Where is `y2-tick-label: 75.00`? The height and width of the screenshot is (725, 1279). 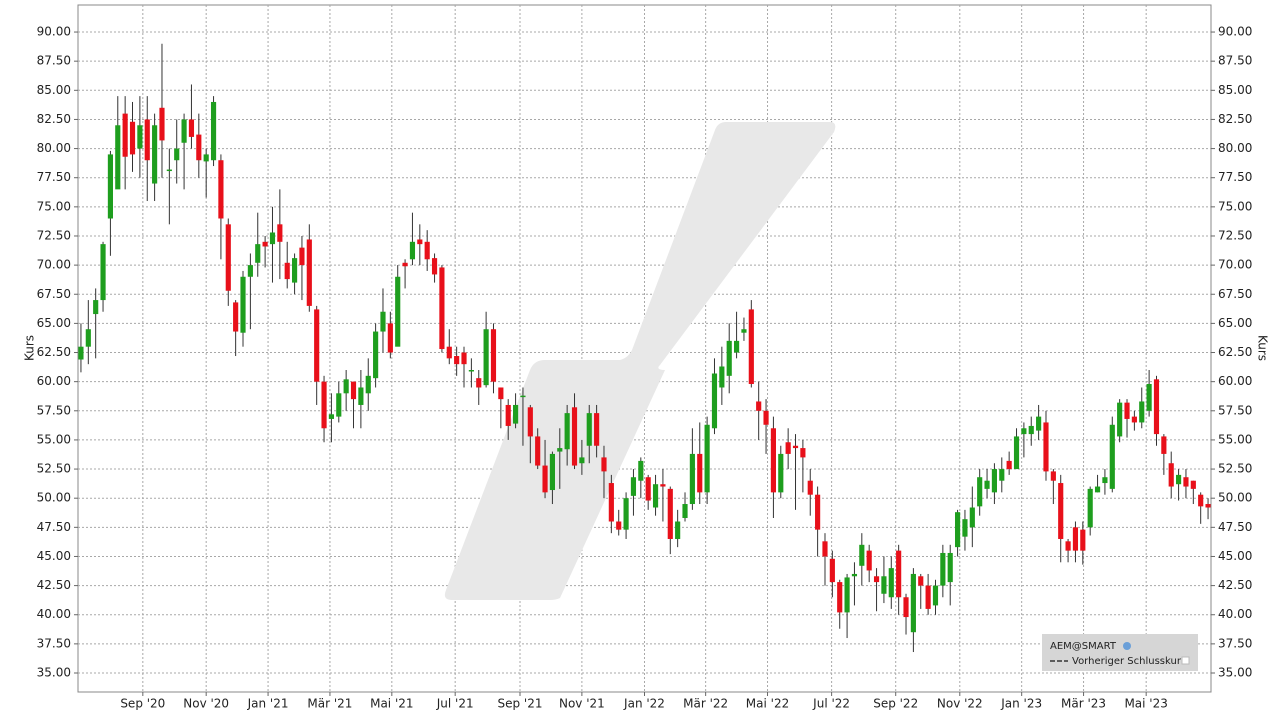 y2-tick-label: 75.00 is located at coordinates (1235, 206).